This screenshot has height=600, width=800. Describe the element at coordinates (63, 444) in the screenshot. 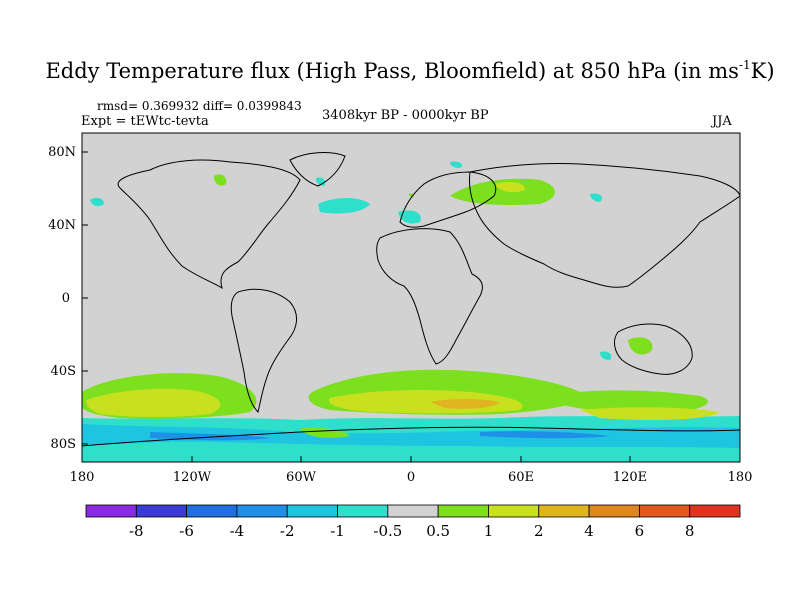

I see `lat-label: 80S` at that location.